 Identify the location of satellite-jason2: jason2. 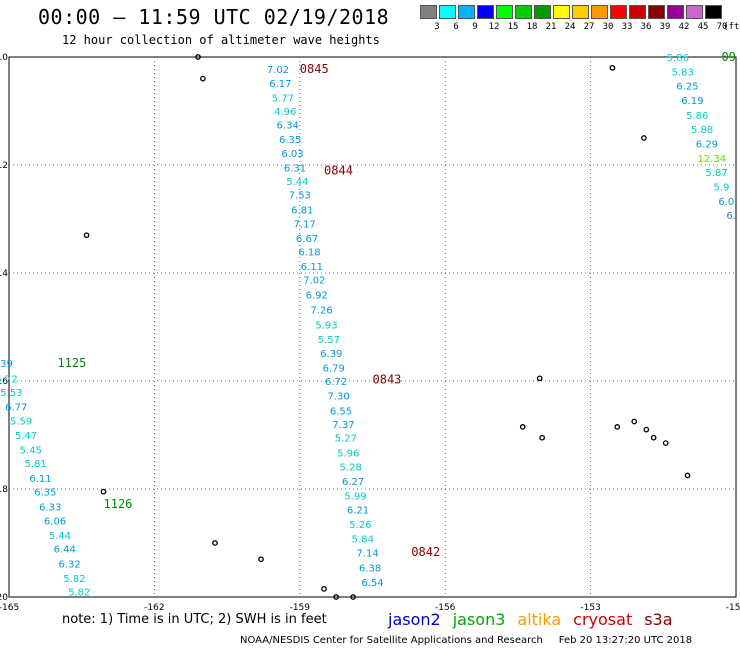
(414, 619).